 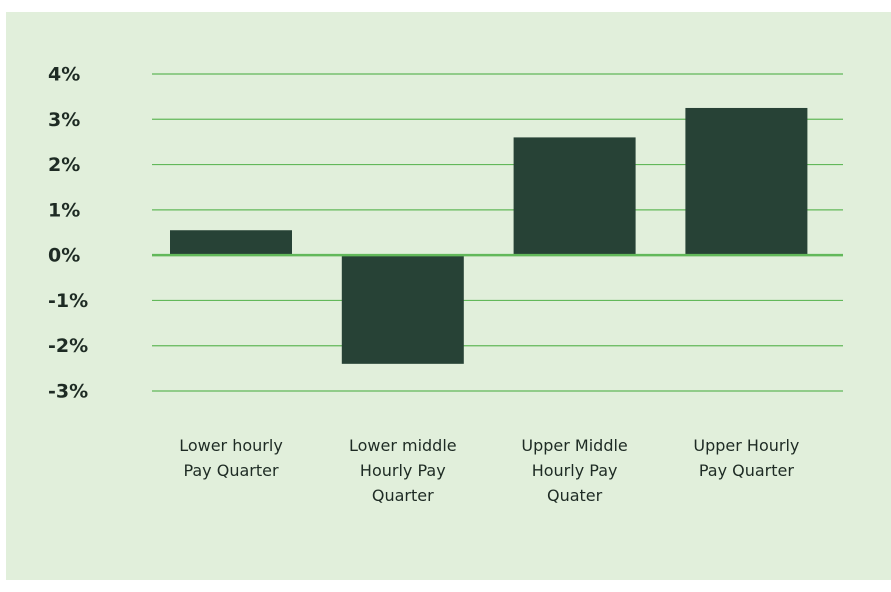 I want to click on y-tick-label: -2%, so click(x=68, y=346).